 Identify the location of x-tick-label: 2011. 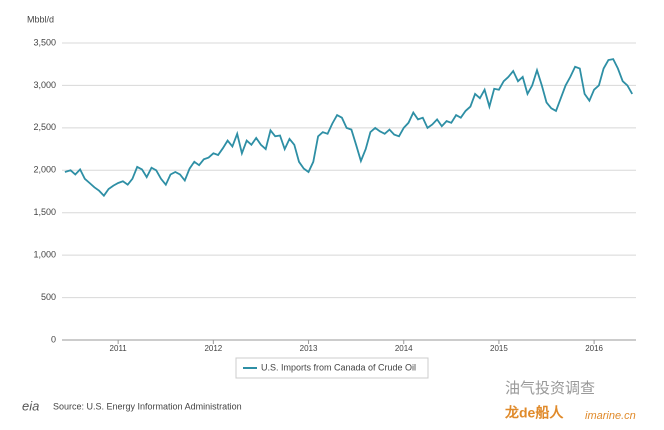
(119, 348).